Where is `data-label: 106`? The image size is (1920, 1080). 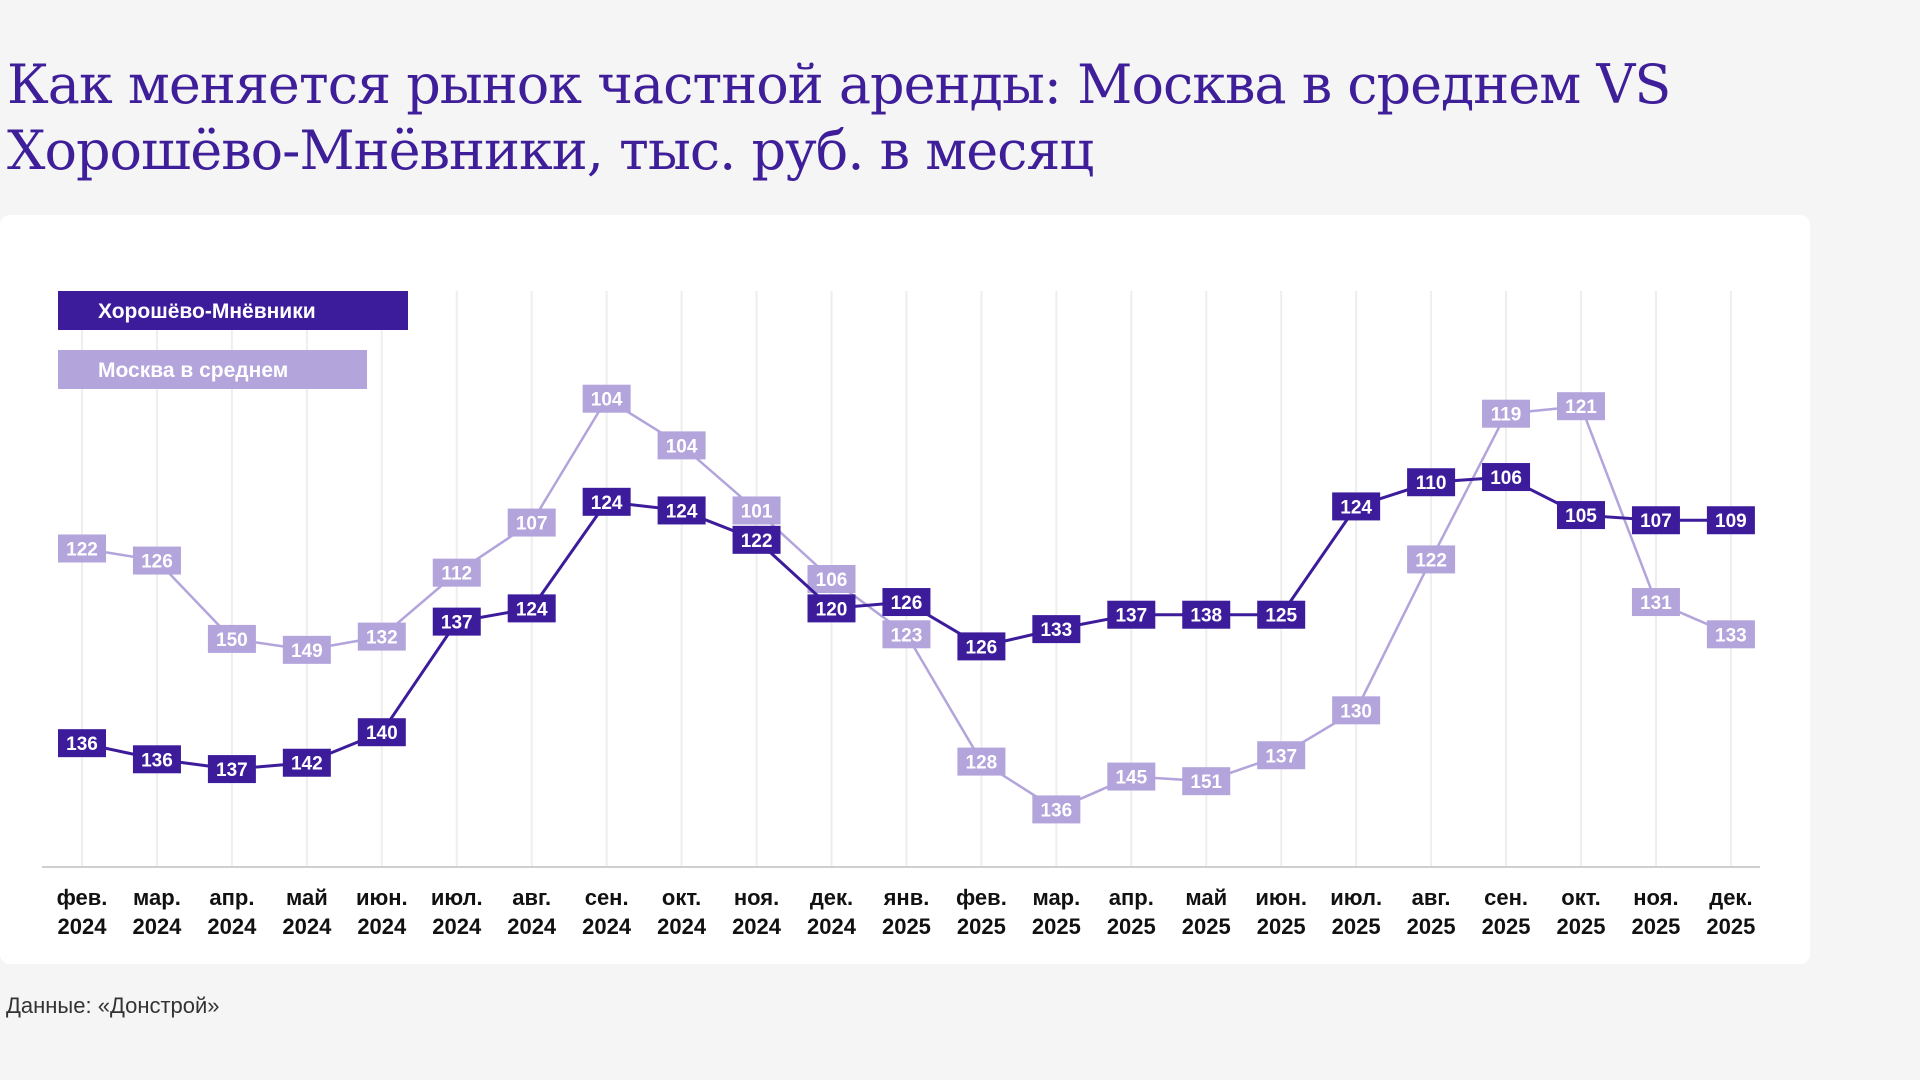 data-label: 106 is located at coordinates (832, 580).